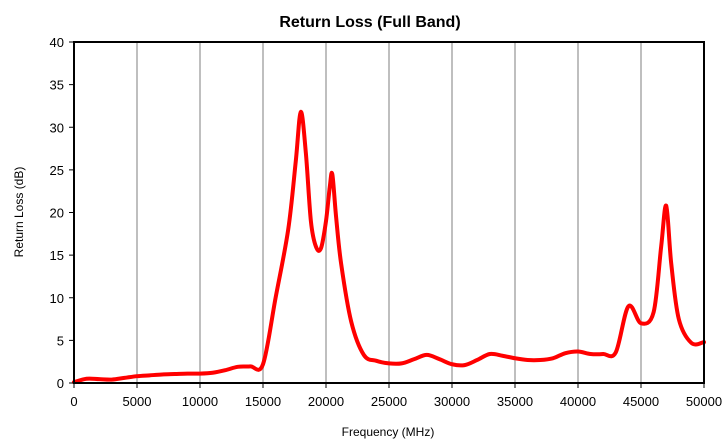 This screenshot has height=441, width=723. I want to click on y-tick-label: 20, so click(57, 213).